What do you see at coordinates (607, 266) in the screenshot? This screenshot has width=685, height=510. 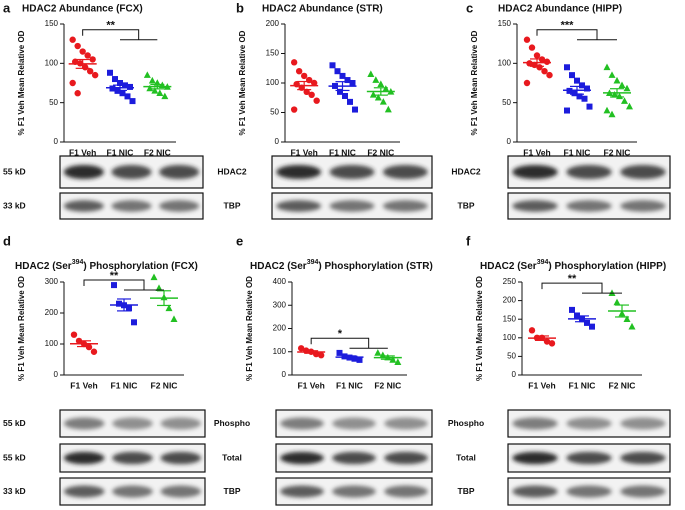 I see `title-part: ) Phosphorylation (HIPP)` at bounding box center [607, 266].